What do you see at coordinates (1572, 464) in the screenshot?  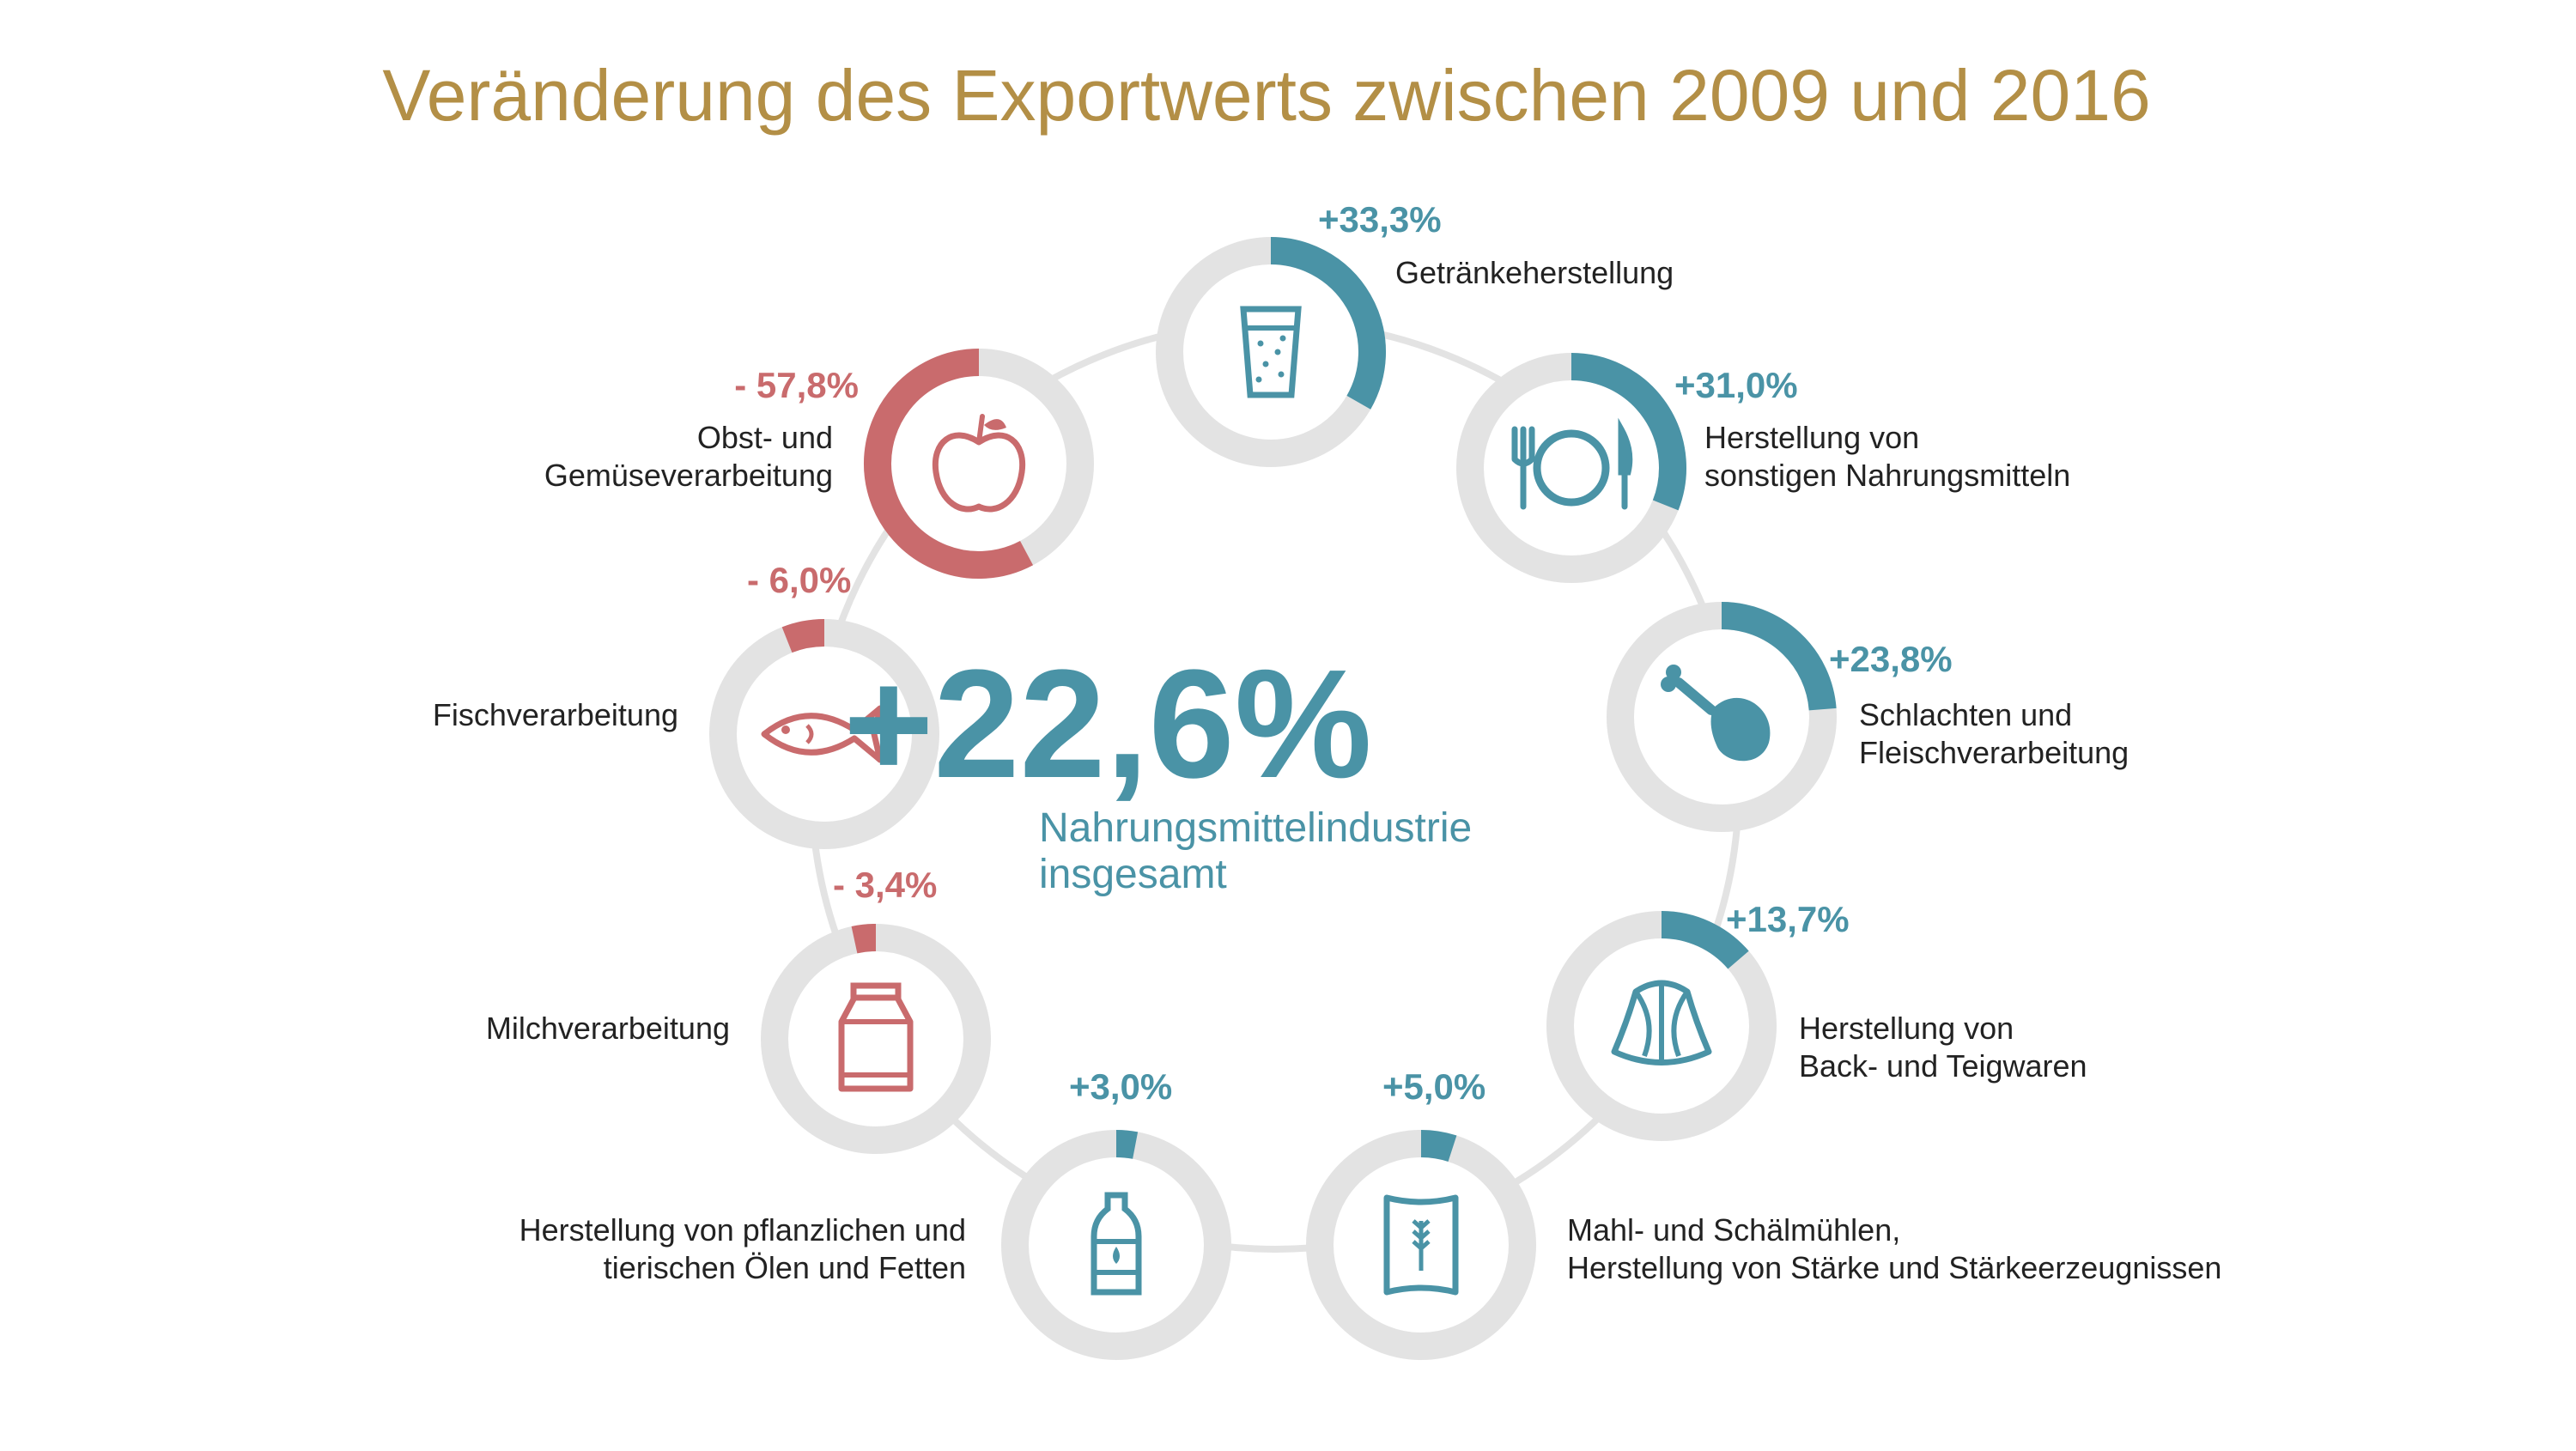 I see `plate-cutlery-icon` at bounding box center [1572, 464].